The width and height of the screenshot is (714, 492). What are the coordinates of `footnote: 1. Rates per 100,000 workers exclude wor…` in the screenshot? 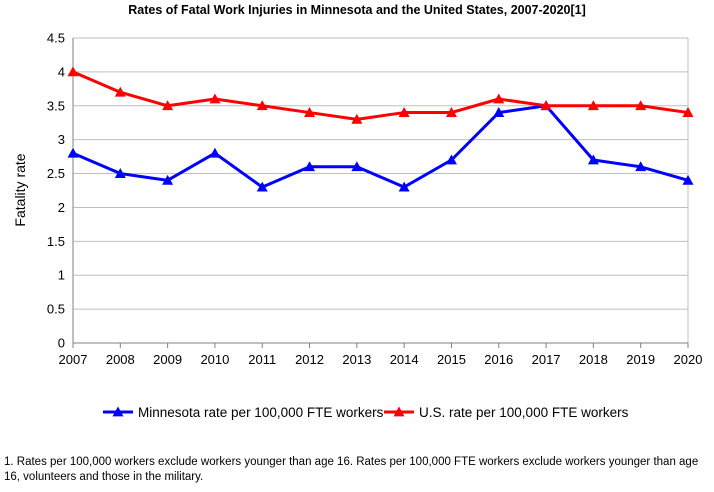 It's located at (351, 469).